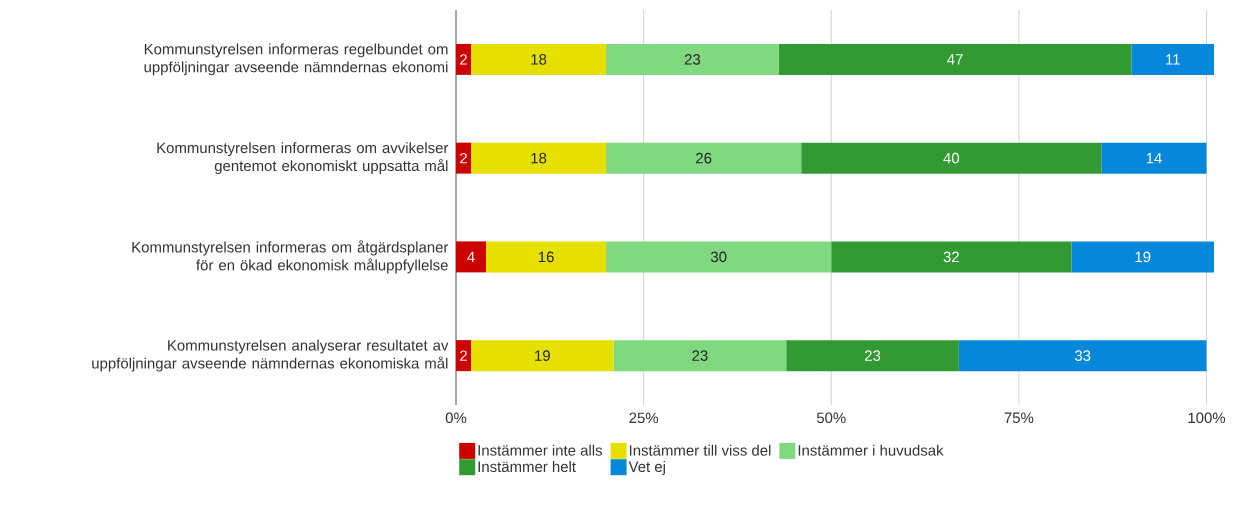  Describe the element at coordinates (456, 418) in the screenshot. I see `x-tick-label: 0%` at that location.